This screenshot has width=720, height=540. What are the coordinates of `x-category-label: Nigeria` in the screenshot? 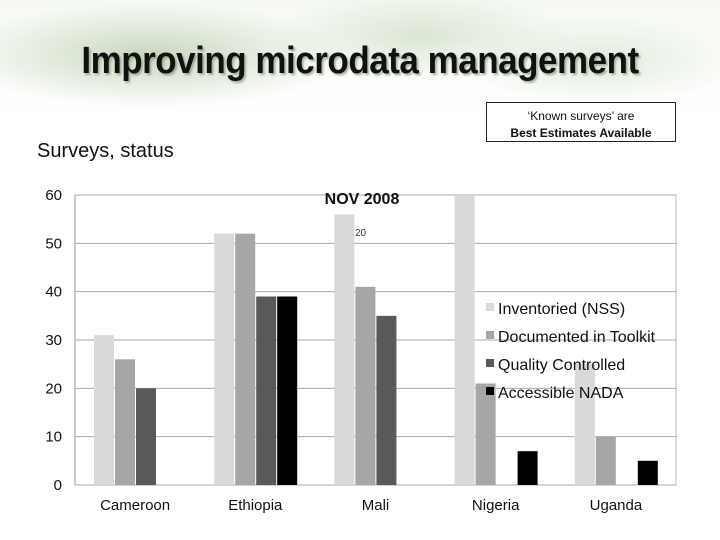 It's located at (496, 505).